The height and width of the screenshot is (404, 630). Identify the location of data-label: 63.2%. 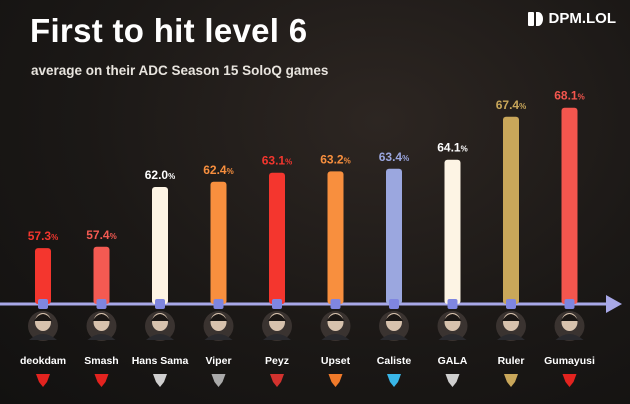
(335, 159).